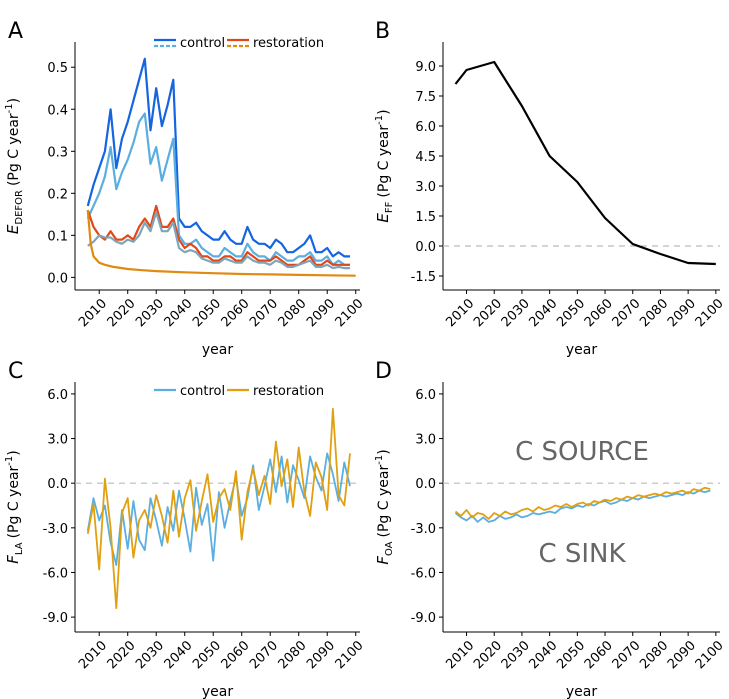  Describe the element at coordinates (57, 152) in the screenshot. I see `y-tick-label: 0.3` at that location.